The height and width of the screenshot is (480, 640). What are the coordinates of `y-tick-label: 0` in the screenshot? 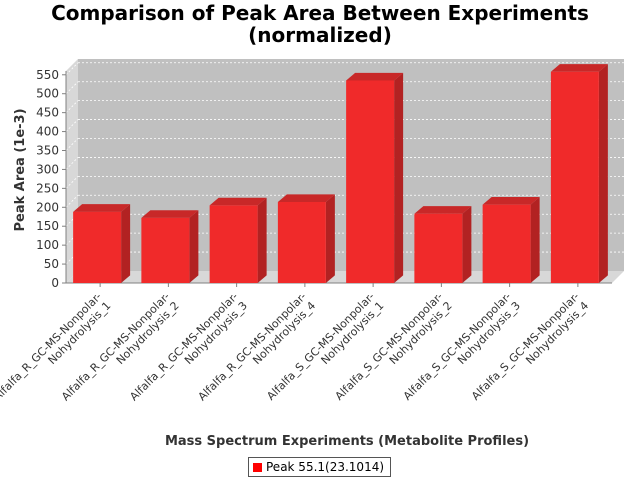 It's located at (55, 283).